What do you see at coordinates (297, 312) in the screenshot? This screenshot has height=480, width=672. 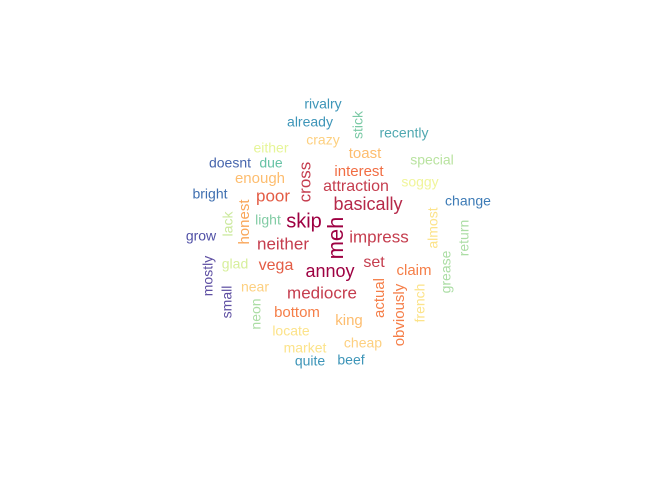 I see `word-bottom: bottom` at bounding box center [297, 312].